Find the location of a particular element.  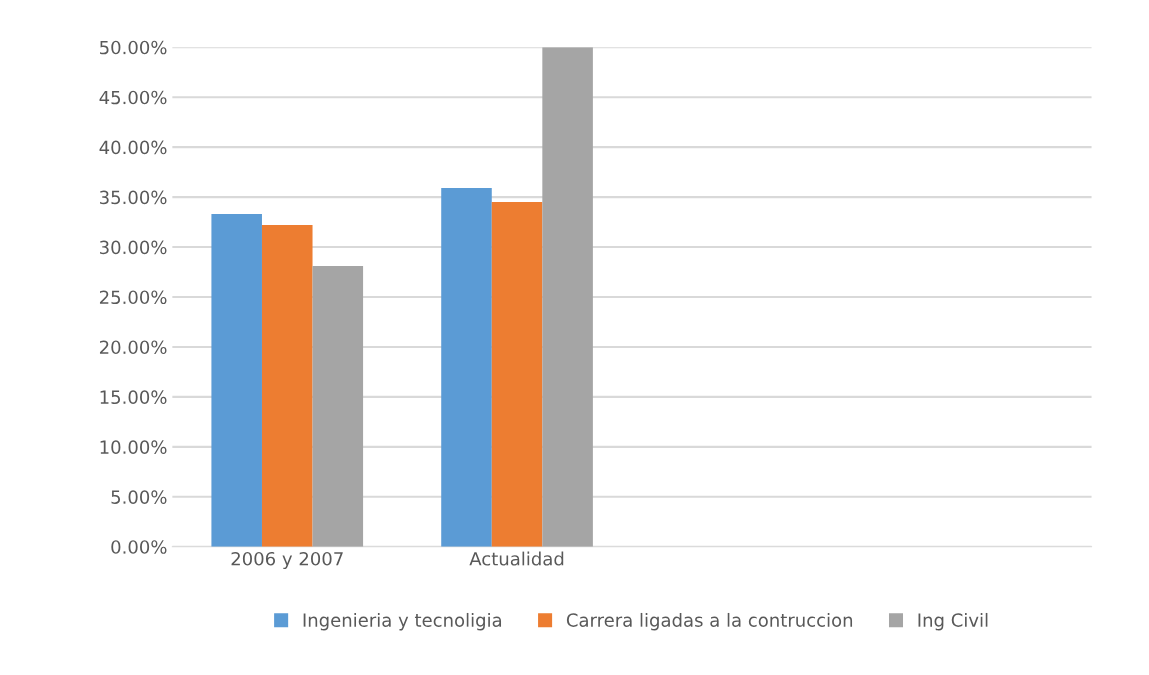

y-tick-label: 30.00% is located at coordinates (133, 247).